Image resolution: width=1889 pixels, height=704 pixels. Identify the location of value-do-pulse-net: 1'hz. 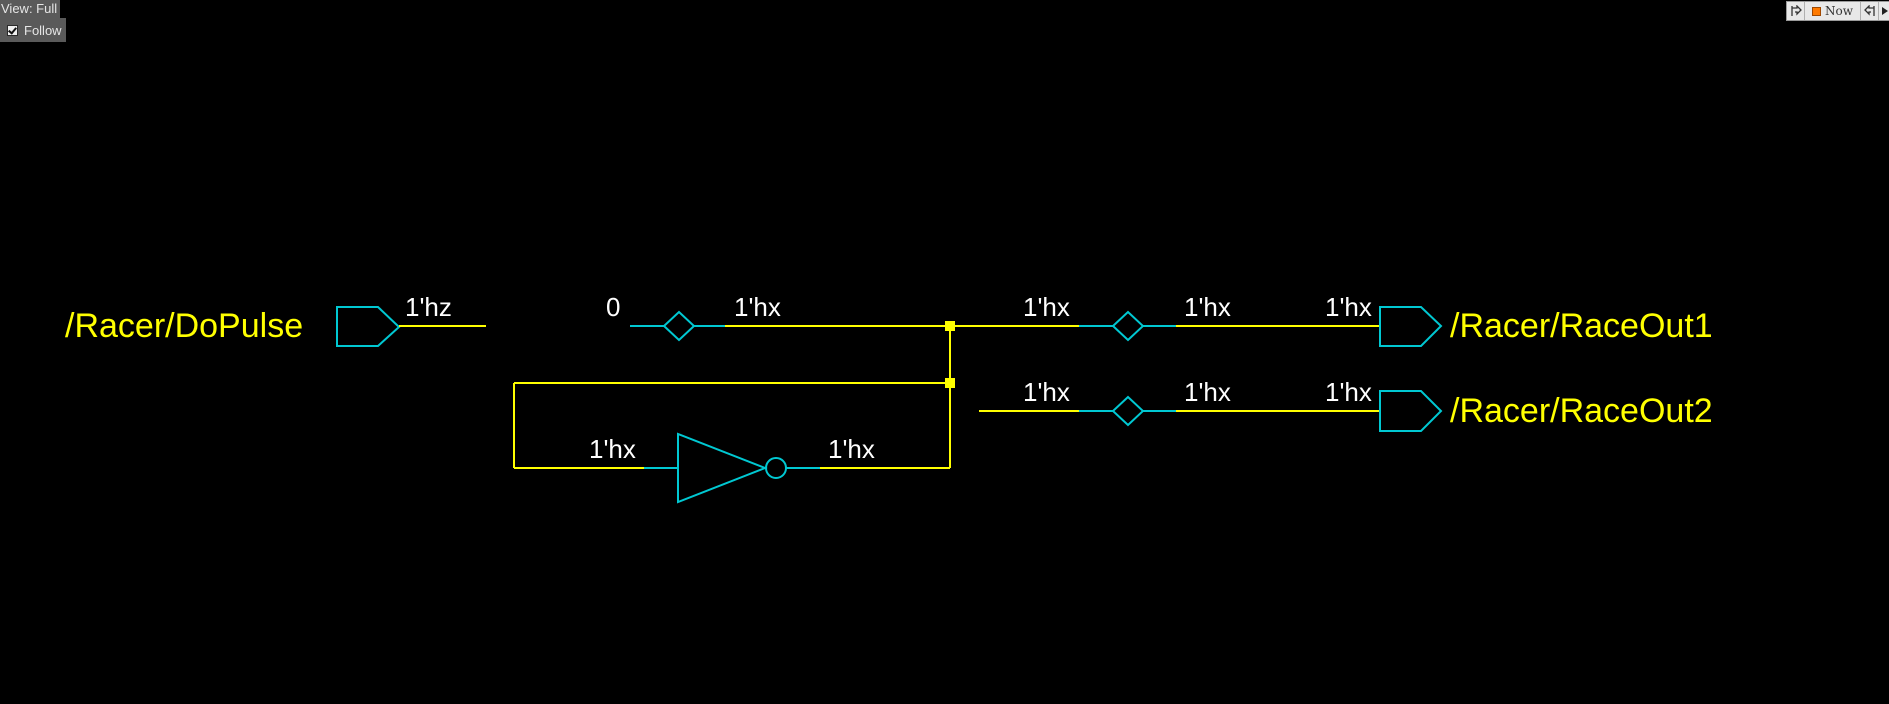
(428, 307).